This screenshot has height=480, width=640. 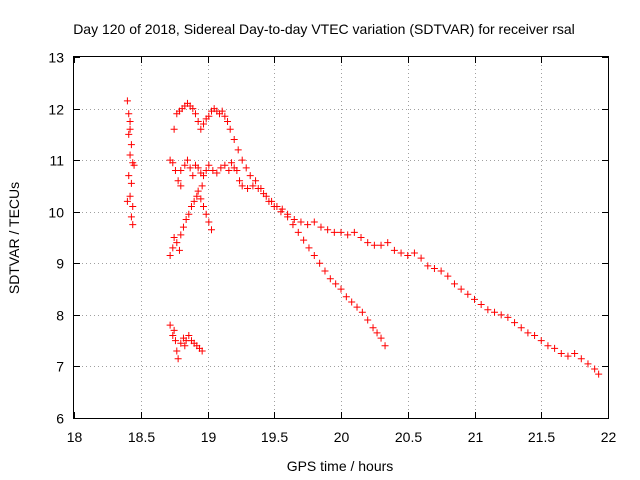 I want to click on y-tick-label: 7, so click(x=60, y=367).